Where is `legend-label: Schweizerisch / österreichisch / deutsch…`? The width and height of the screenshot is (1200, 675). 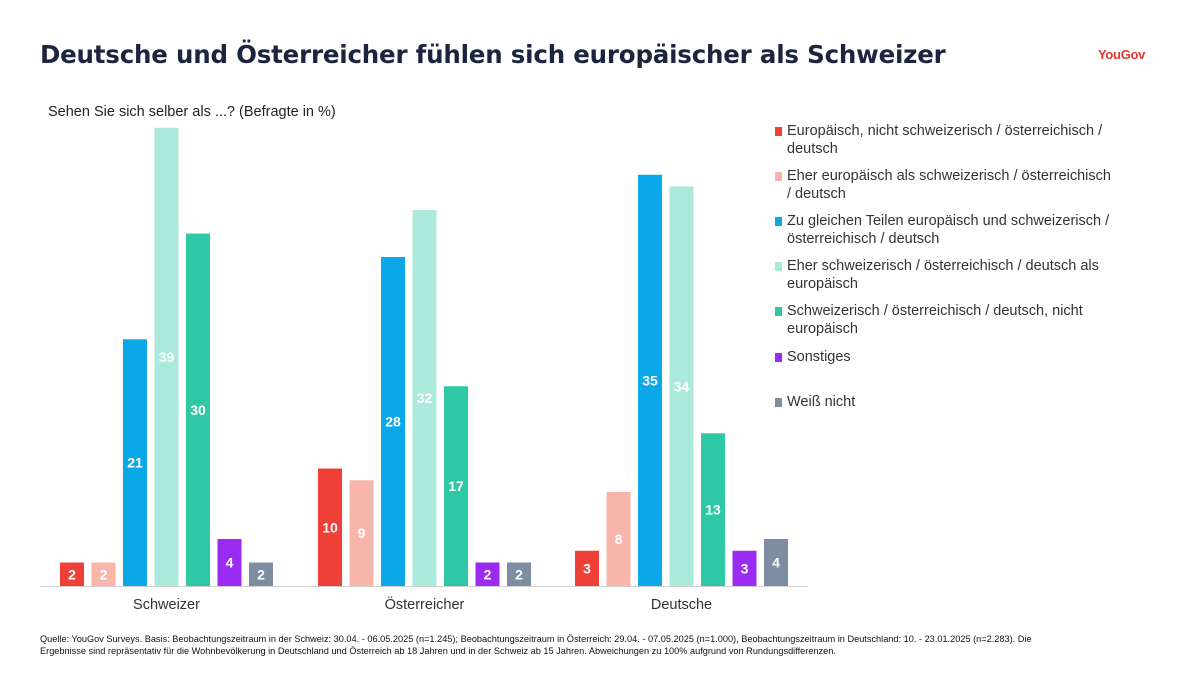
legend-label: Schweizerisch / österreichisch / deutsch… is located at coordinates (935, 320).